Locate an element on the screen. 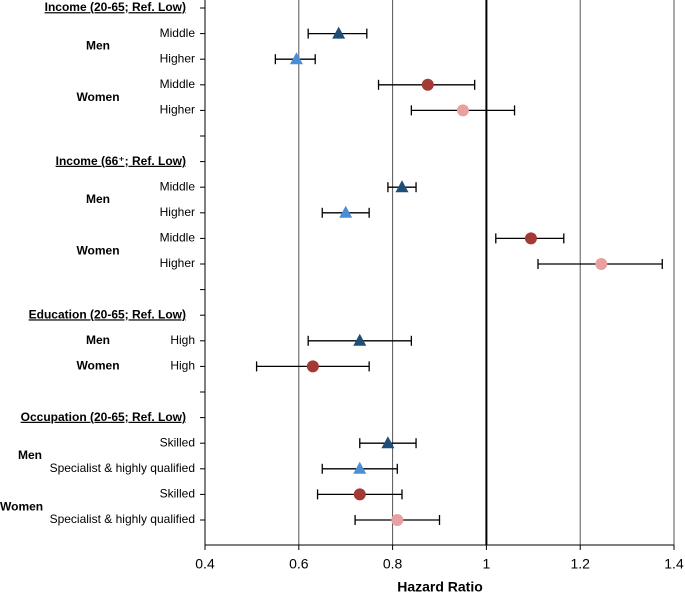 The width and height of the screenshot is (685, 597). x-tick-label: 1 is located at coordinates (487, 564).